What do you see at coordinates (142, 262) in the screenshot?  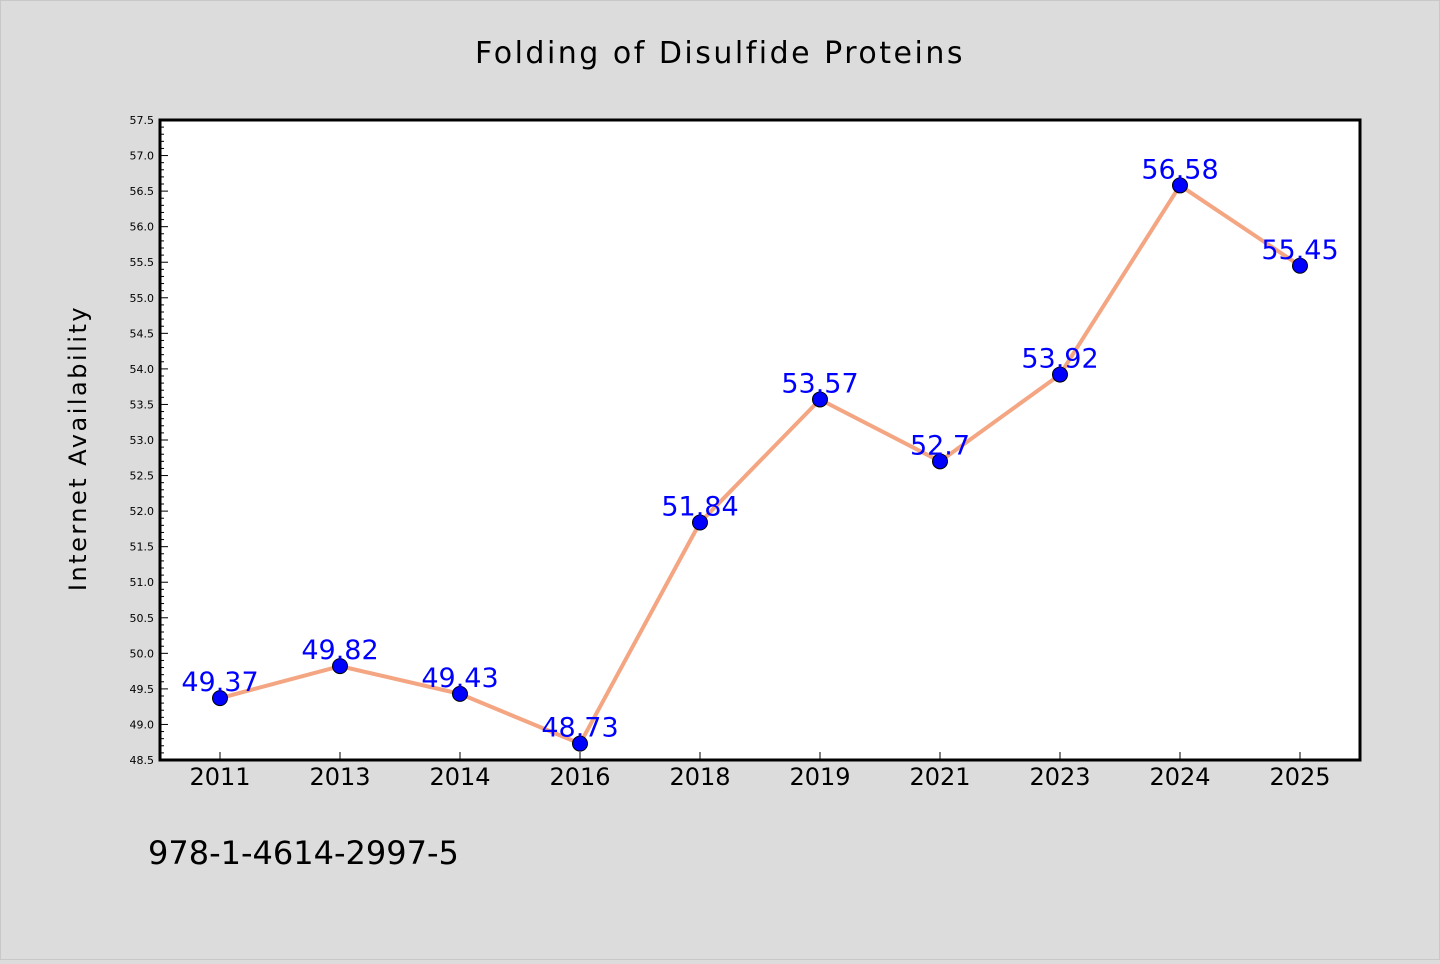 I see `y-tick-label: 55.5` at bounding box center [142, 262].